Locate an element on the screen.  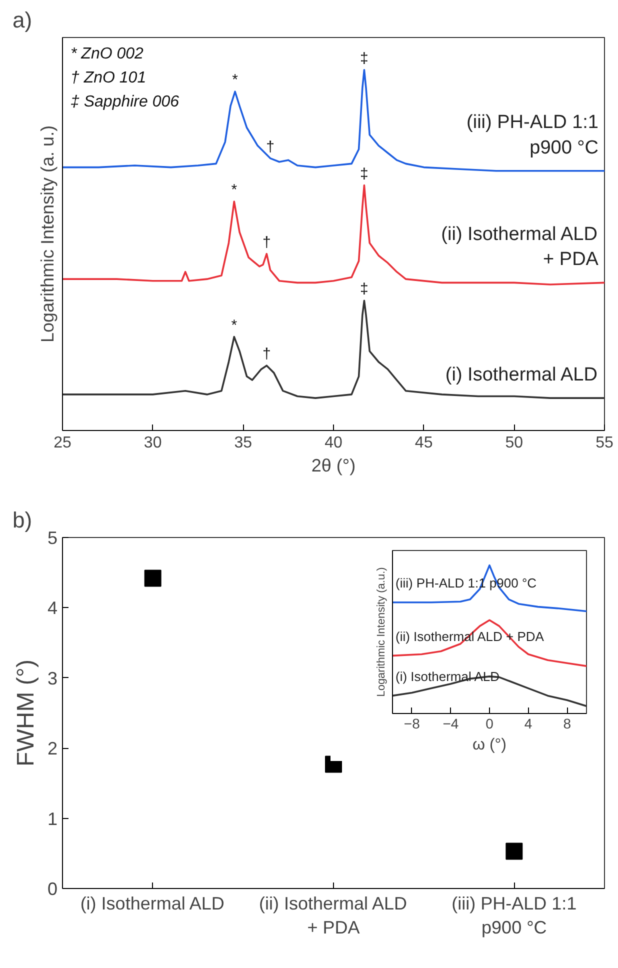
series-label: (iii) PH-ALD 1:1 p900 °C is located at coordinates (532, 135).